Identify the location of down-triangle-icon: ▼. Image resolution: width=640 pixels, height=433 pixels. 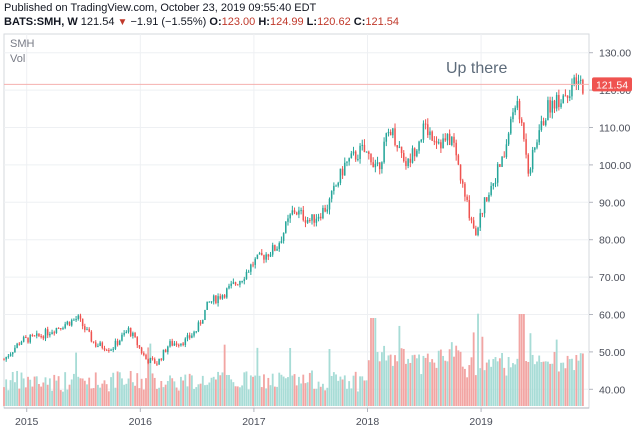
(122, 22).